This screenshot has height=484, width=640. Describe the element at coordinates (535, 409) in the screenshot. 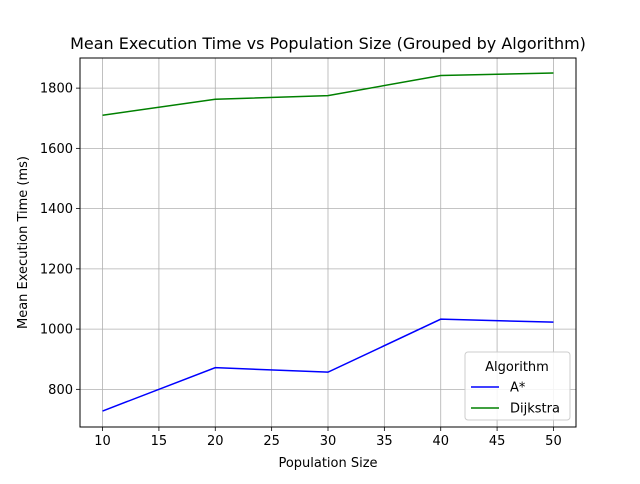

I see `legend-label-dijkstra: Dijkstra` at that location.